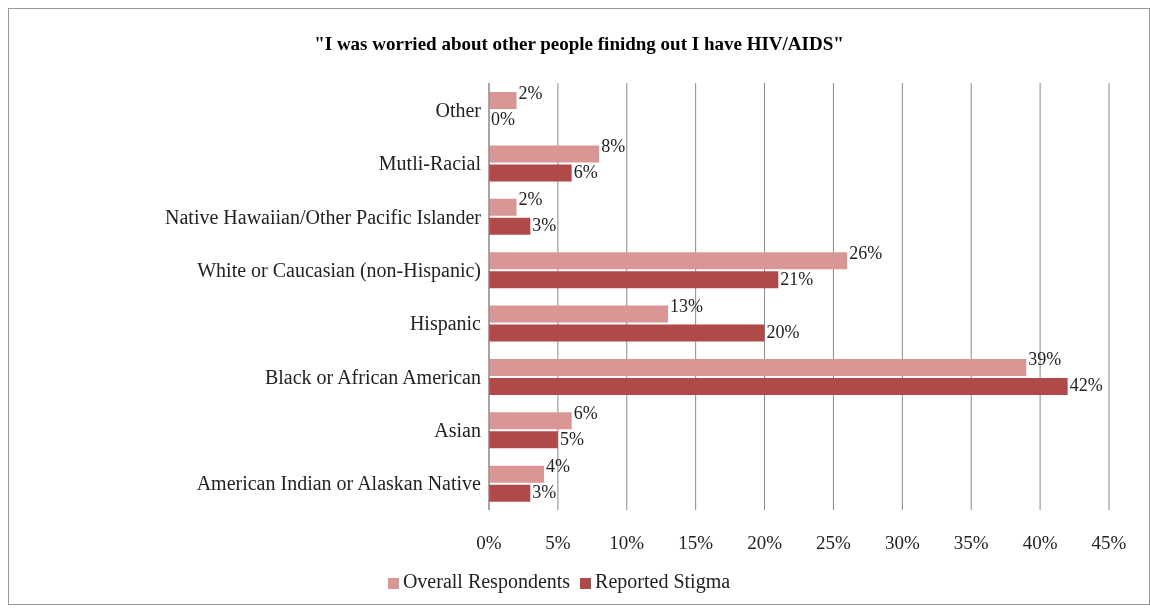  Describe the element at coordinates (1109, 543) in the screenshot. I see `x-tick-label: 45%` at that location.